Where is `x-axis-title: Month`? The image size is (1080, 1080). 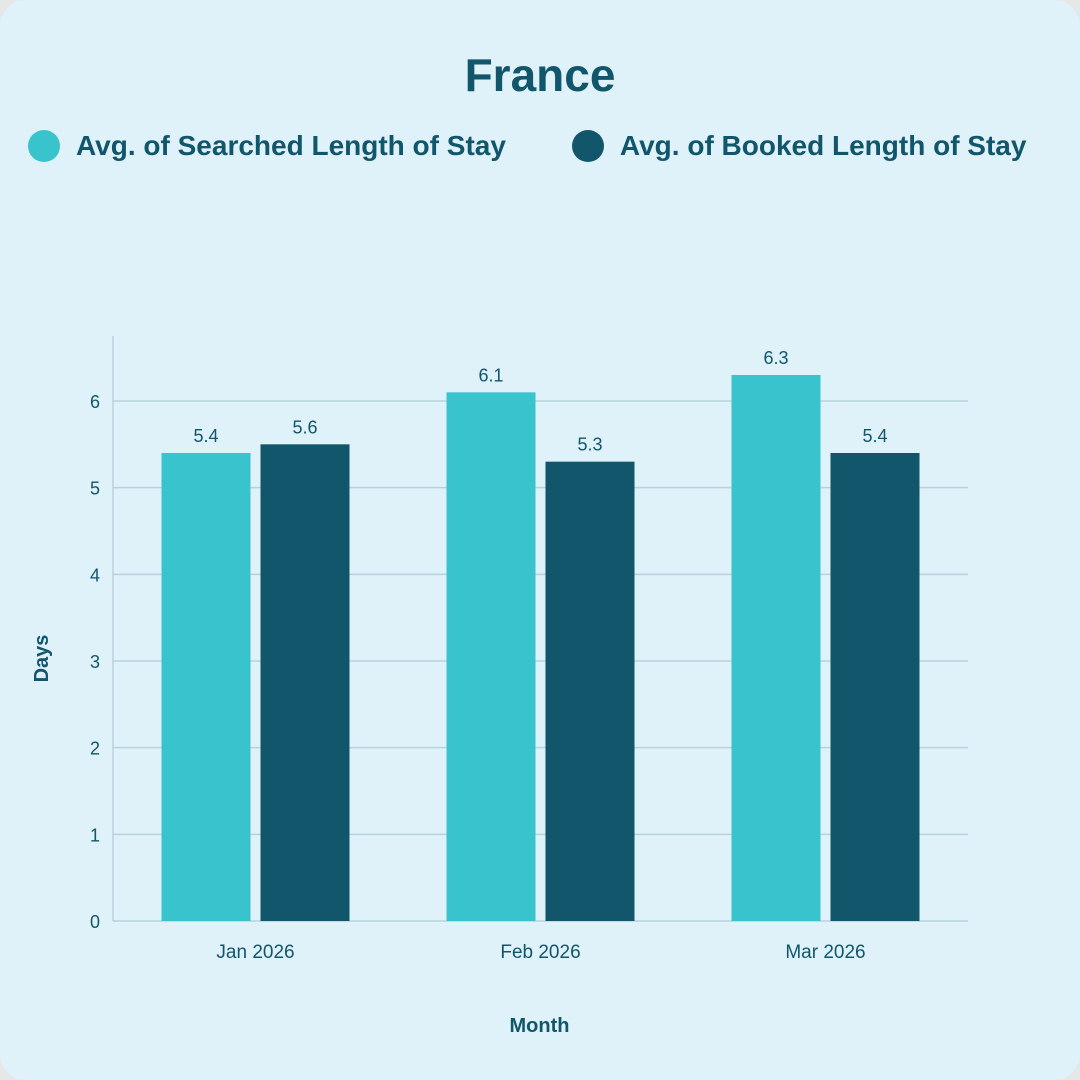
x-axis-title: Month is located at coordinates (540, 1026).